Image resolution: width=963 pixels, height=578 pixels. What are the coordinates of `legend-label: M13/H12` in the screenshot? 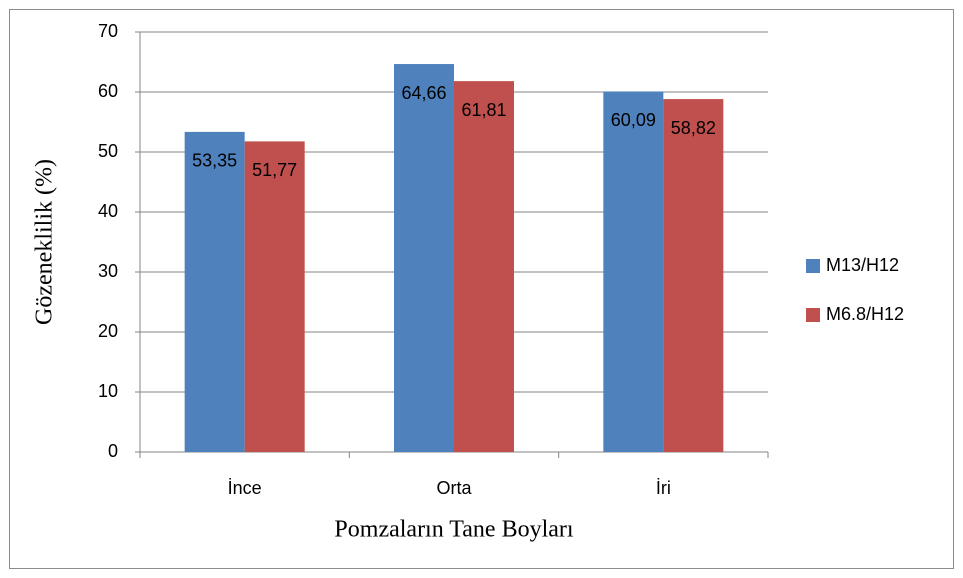 It's located at (862, 265).